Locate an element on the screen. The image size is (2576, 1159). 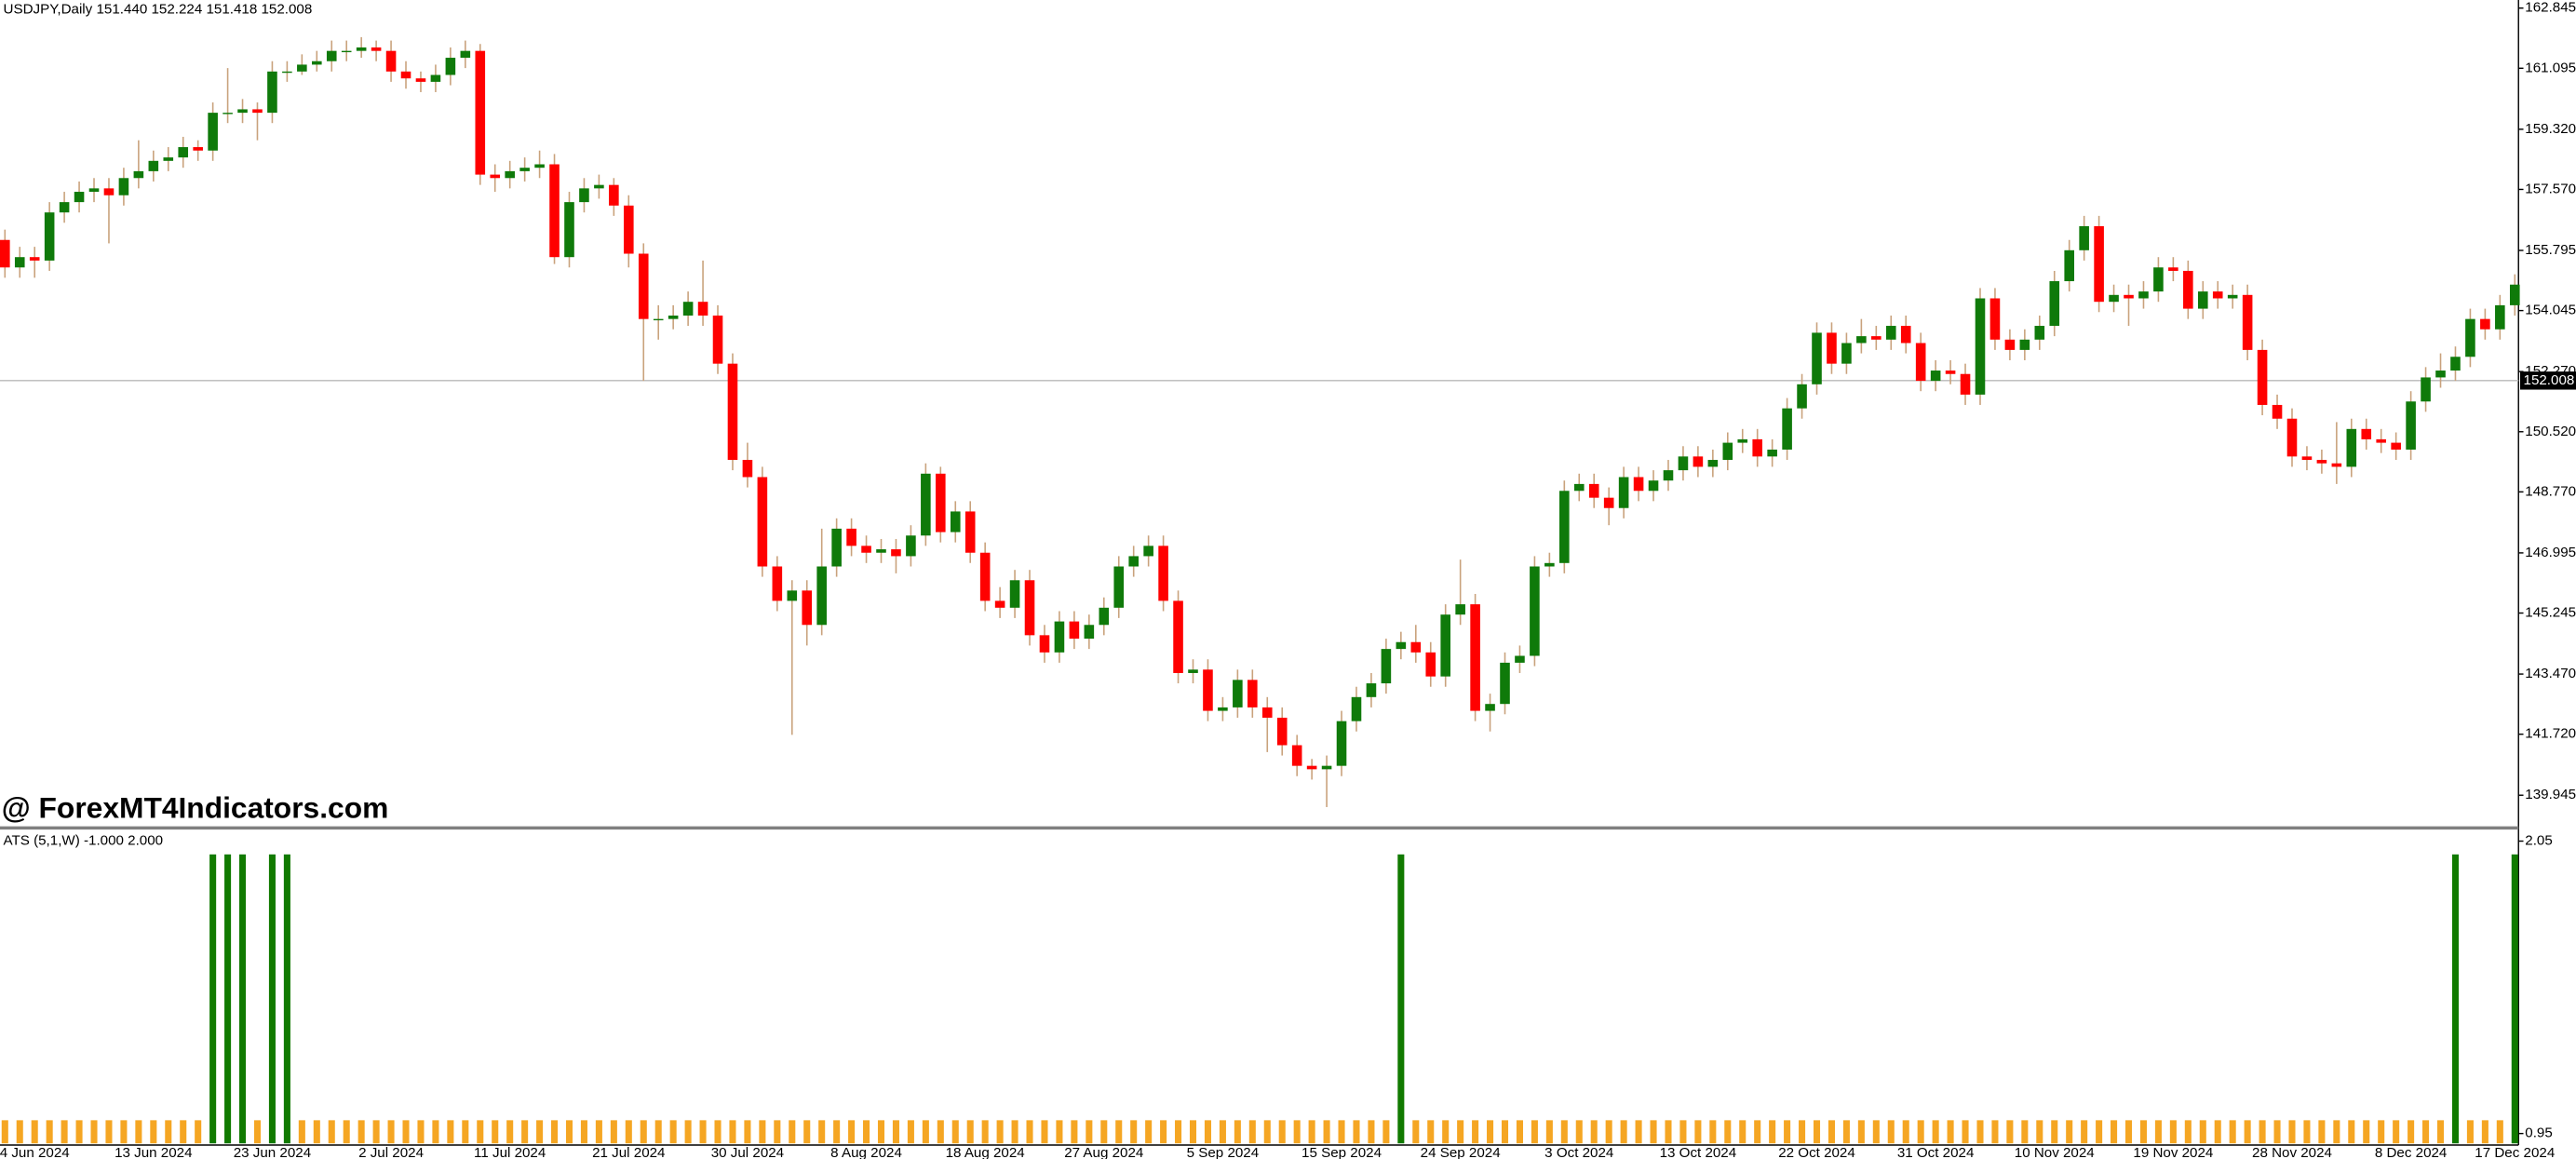
x-tick-label: 18 Aug 2024 is located at coordinates (985, 1152).